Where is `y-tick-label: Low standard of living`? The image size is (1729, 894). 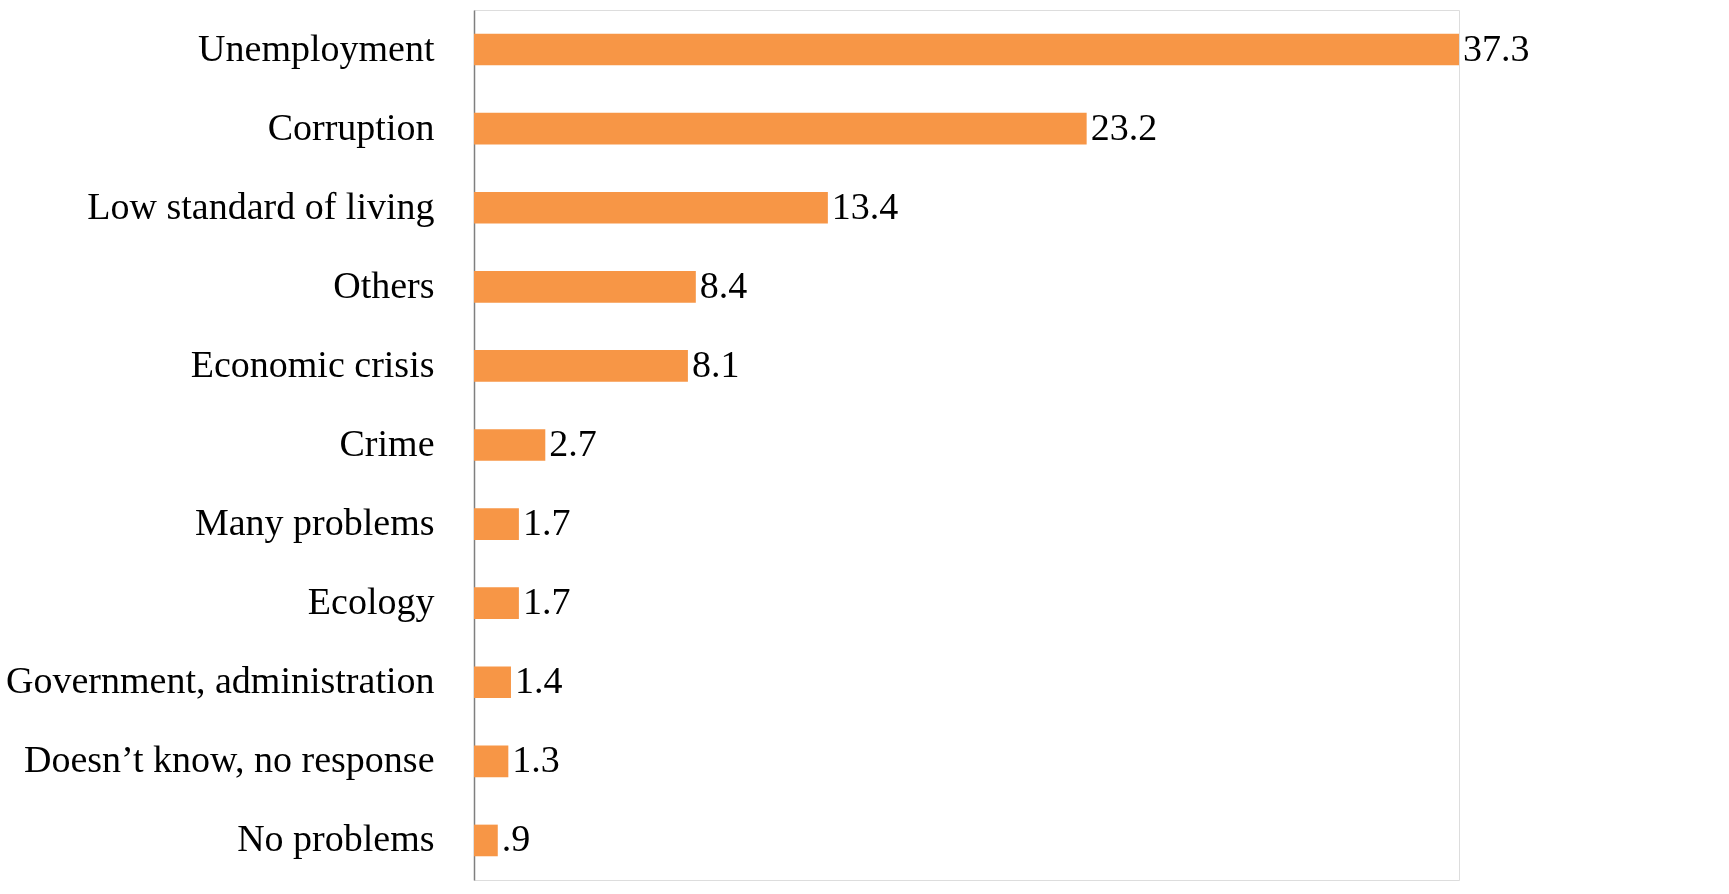 y-tick-label: Low standard of living is located at coordinates (261, 205).